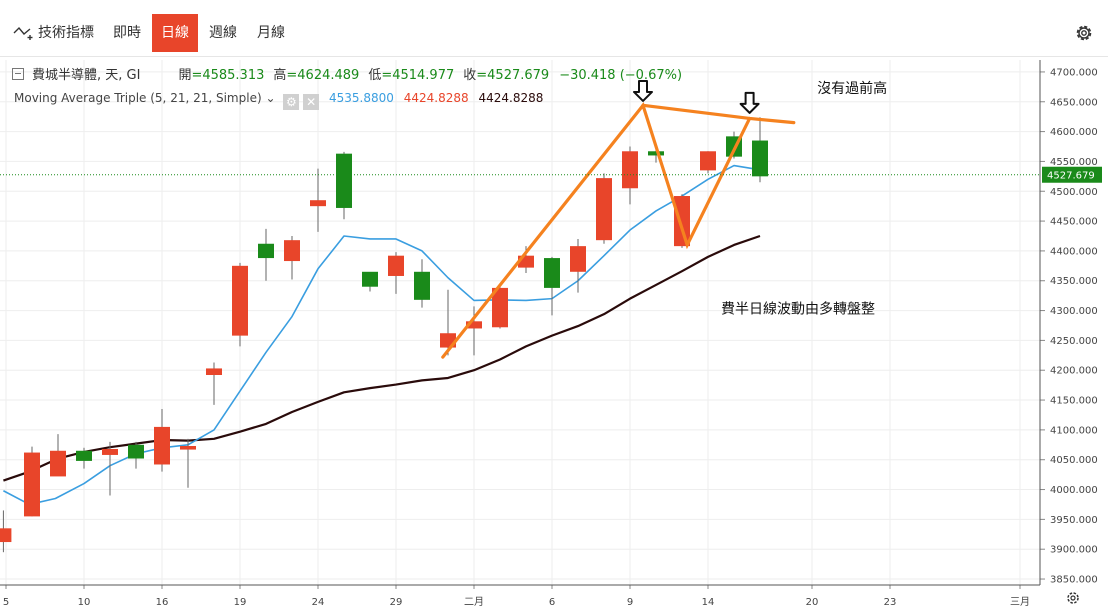 This screenshot has height=615, width=1108. What do you see at coordinates (185, 75) in the screenshot?
I see `open-label: 開` at bounding box center [185, 75].